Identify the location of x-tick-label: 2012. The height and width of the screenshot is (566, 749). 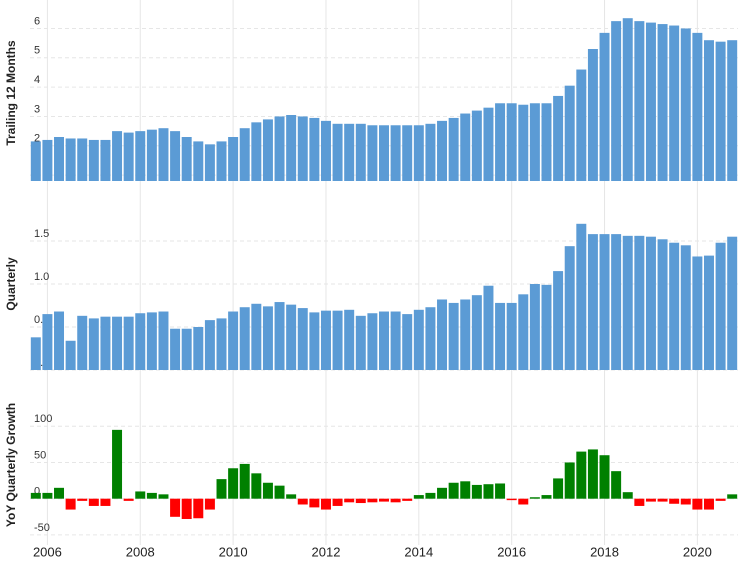
(326, 551).